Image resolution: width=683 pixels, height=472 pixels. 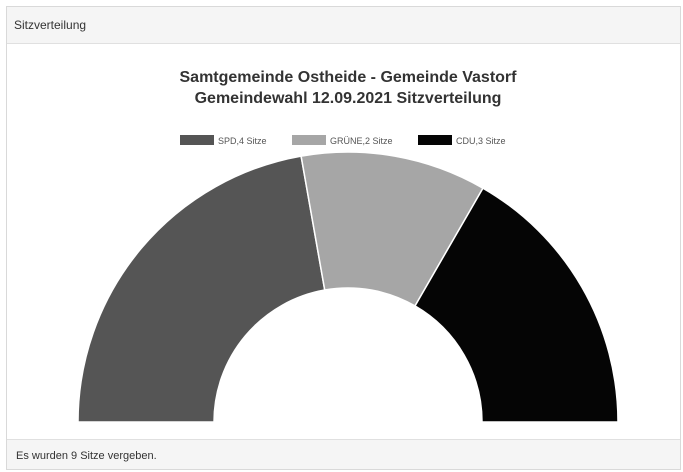 I want to click on panel-footer: Es wurden 9 Sitze vergeben., so click(x=343, y=454).